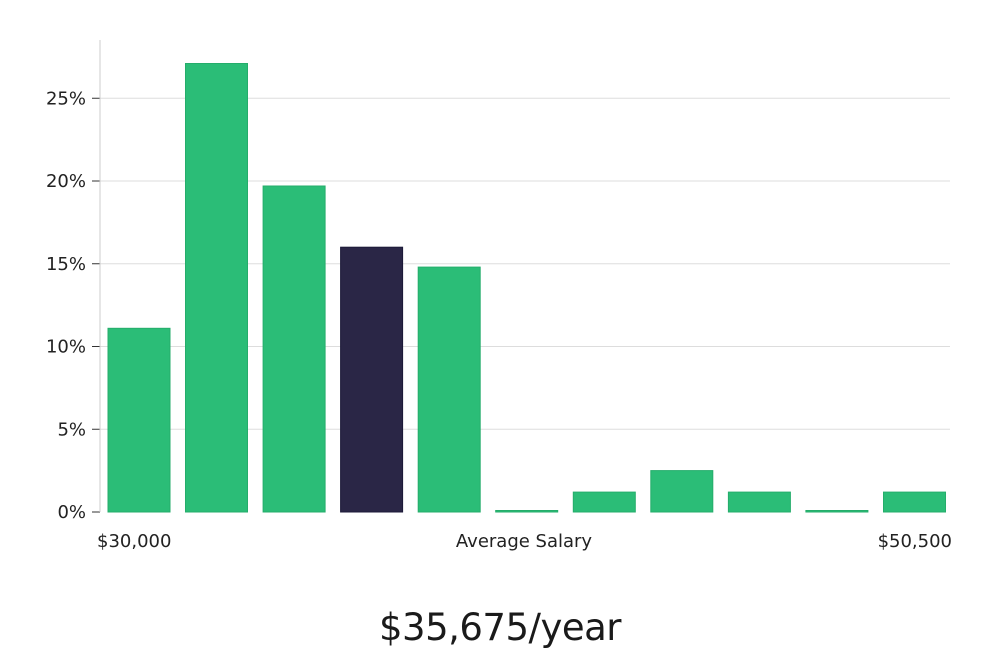  What do you see at coordinates (73, 305) in the screenshot?
I see `y-axis-ticks: 0% 5% 10% 15% 20% 25%` at bounding box center [73, 305].